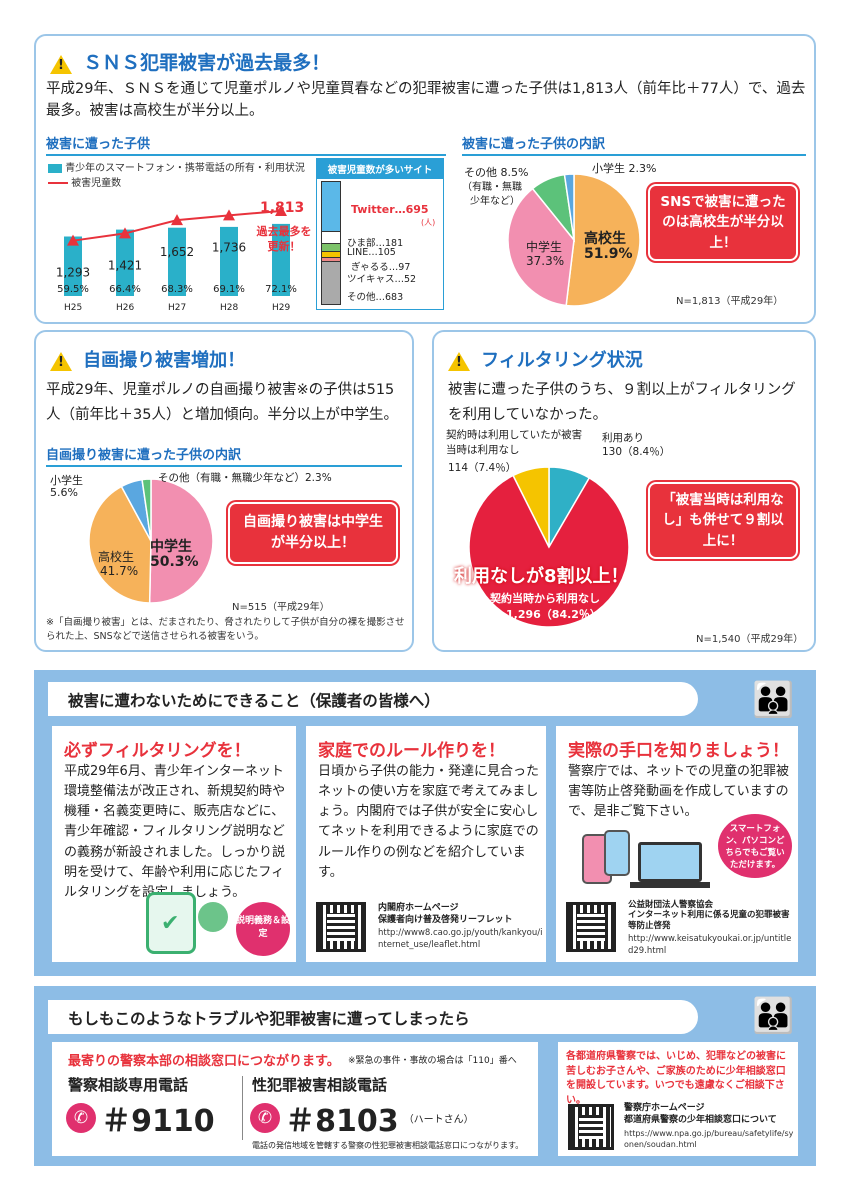 The width and height of the screenshot is (848, 1200). Describe the element at coordinates (263, 929) in the screenshot. I see `tip1-badge: 説明義務＆設定` at that location.